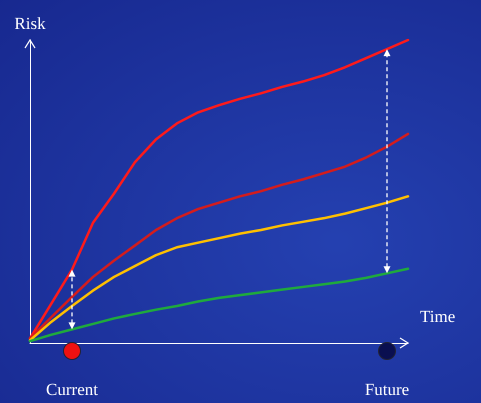  I want to click on x-tick-label: Current, so click(72, 389).